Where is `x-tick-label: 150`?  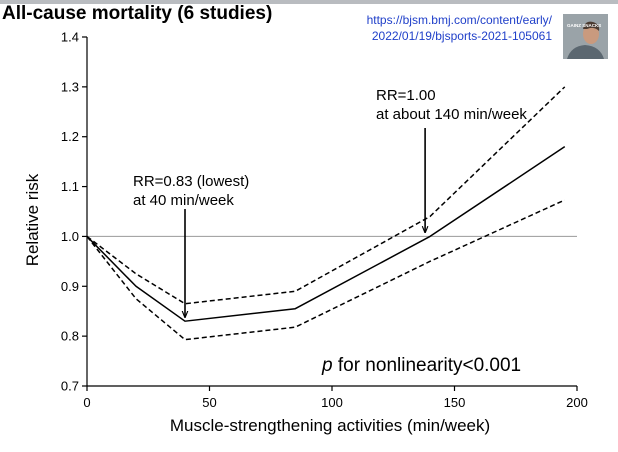 x-tick-label: 150 is located at coordinates (455, 402).